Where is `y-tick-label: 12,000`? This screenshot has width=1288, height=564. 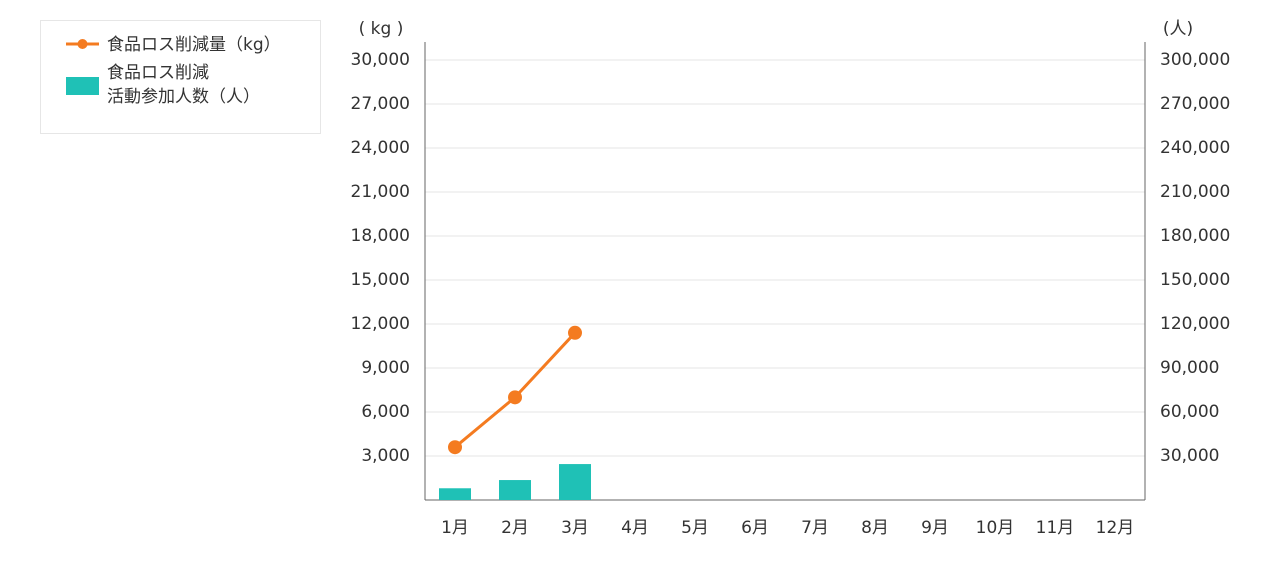
y-tick-label: 12,000 is located at coordinates (380, 324).